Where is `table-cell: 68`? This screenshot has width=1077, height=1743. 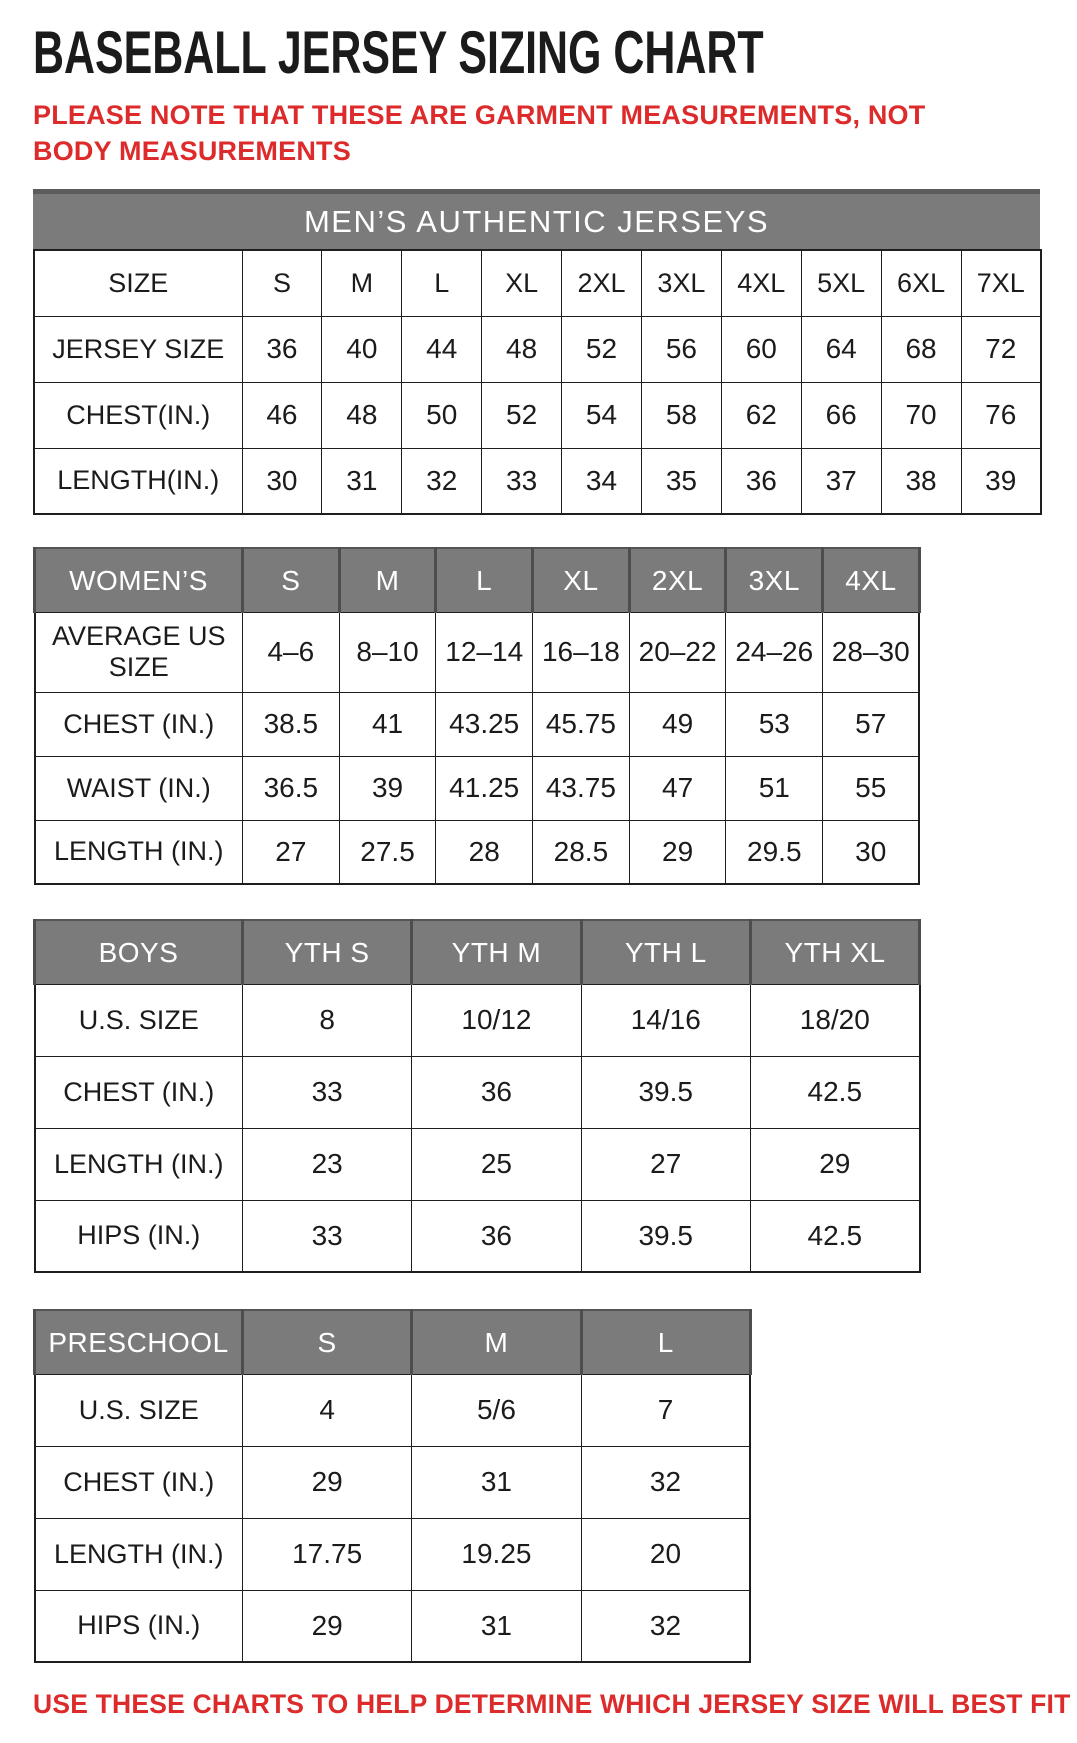 table-cell: 68 is located at coordinates (921, 349).